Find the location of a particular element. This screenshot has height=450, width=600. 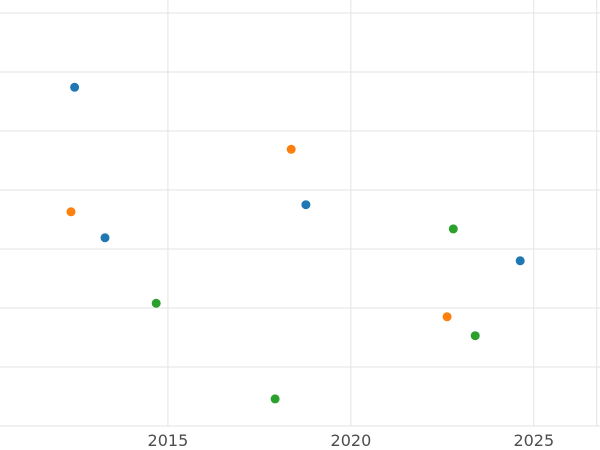

x-tick-label: 2025 is located at coordinates (533, 440).